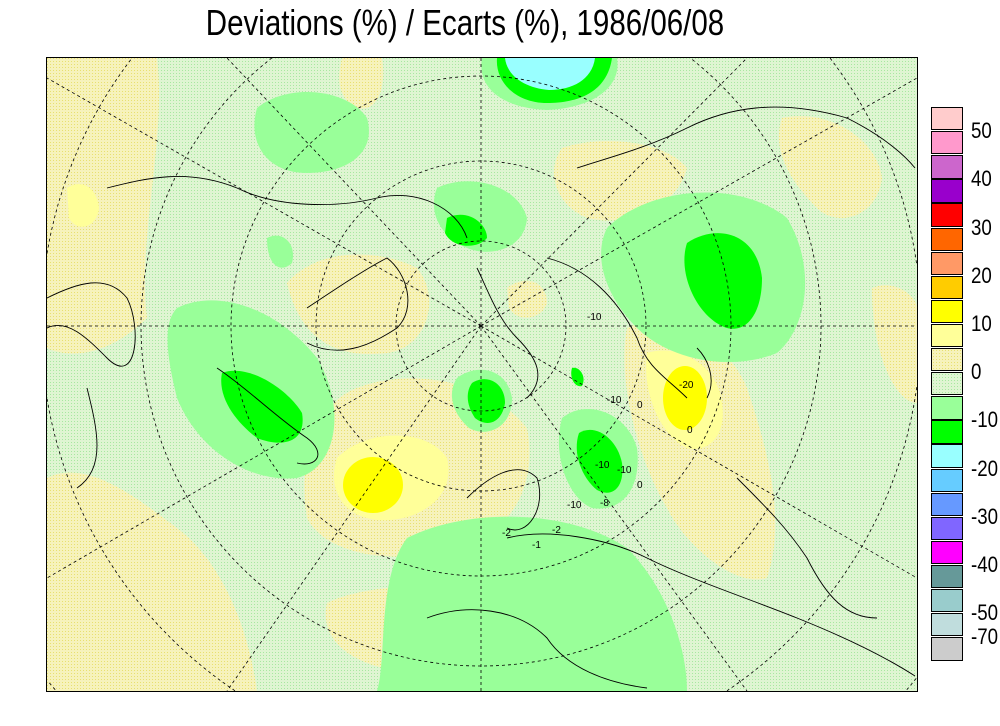 Image resolution: width=1000 pixels, height=726 pixels. I want to click on legend-label: -50, so click(985, 613).